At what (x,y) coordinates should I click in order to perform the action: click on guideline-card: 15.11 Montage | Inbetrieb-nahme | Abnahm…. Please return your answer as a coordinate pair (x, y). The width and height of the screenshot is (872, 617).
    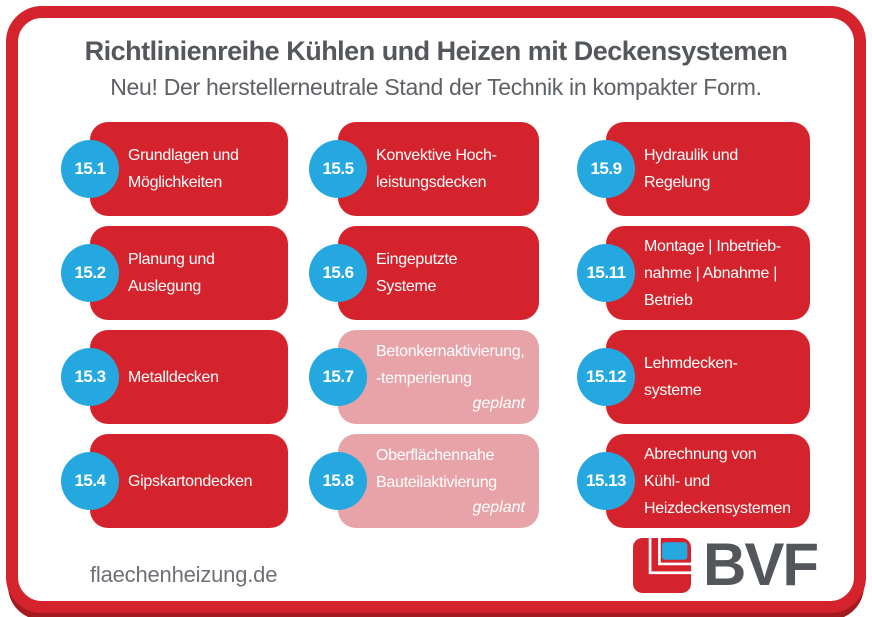
    Looking at the image, I should click on (693, 273).